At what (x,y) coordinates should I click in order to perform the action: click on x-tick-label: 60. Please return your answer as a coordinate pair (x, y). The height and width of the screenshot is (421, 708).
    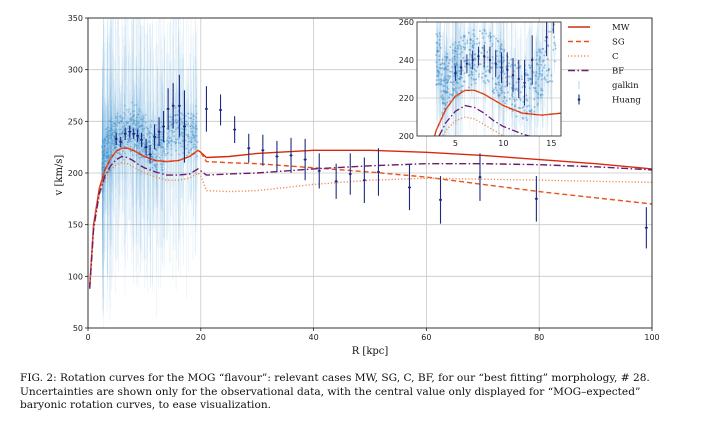
    Looking at the image, I should click on (426, 337).